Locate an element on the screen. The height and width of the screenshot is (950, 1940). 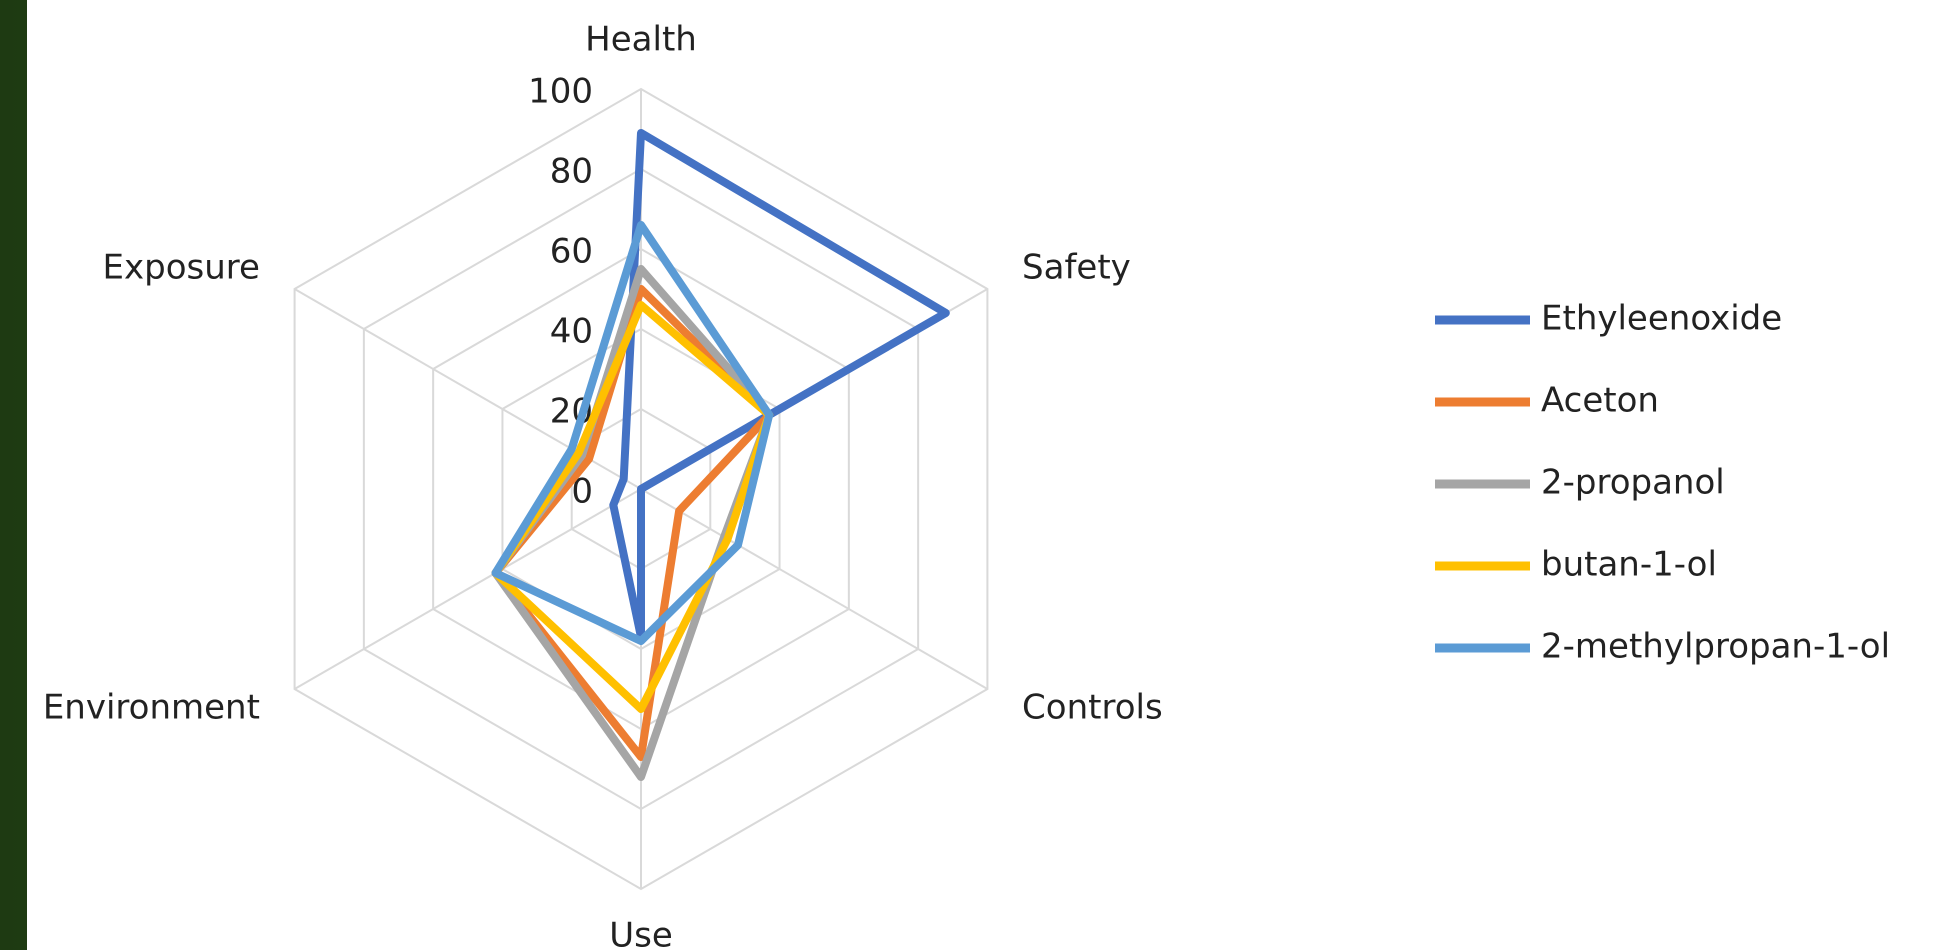
legend-label: Aceton is located at coordinates (1600, 401).